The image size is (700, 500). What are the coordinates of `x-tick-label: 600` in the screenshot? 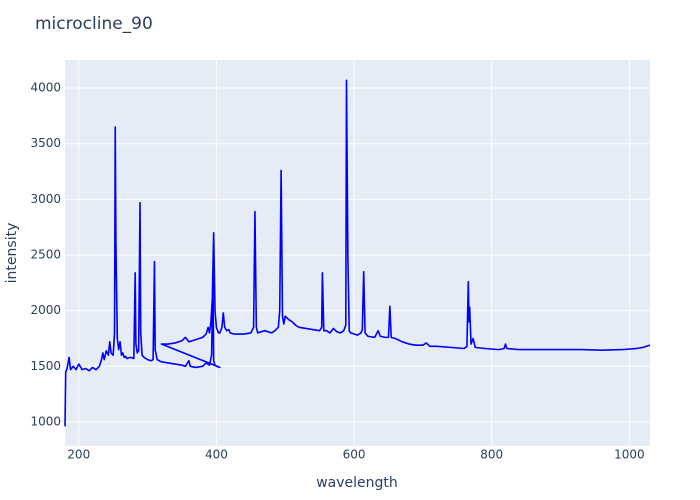 It's located at (354, 455).